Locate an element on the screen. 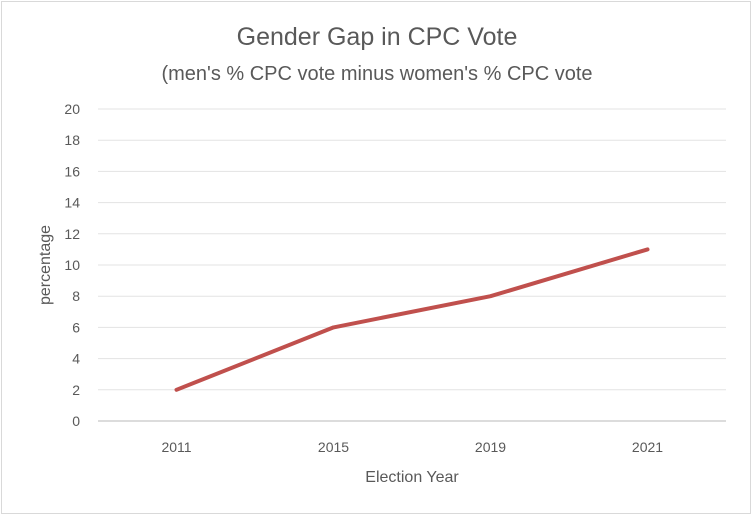 Image resolution: width=754 pixels, height=517 pixels. x-tick-label: 2011 is located at coordinates (176, 447).